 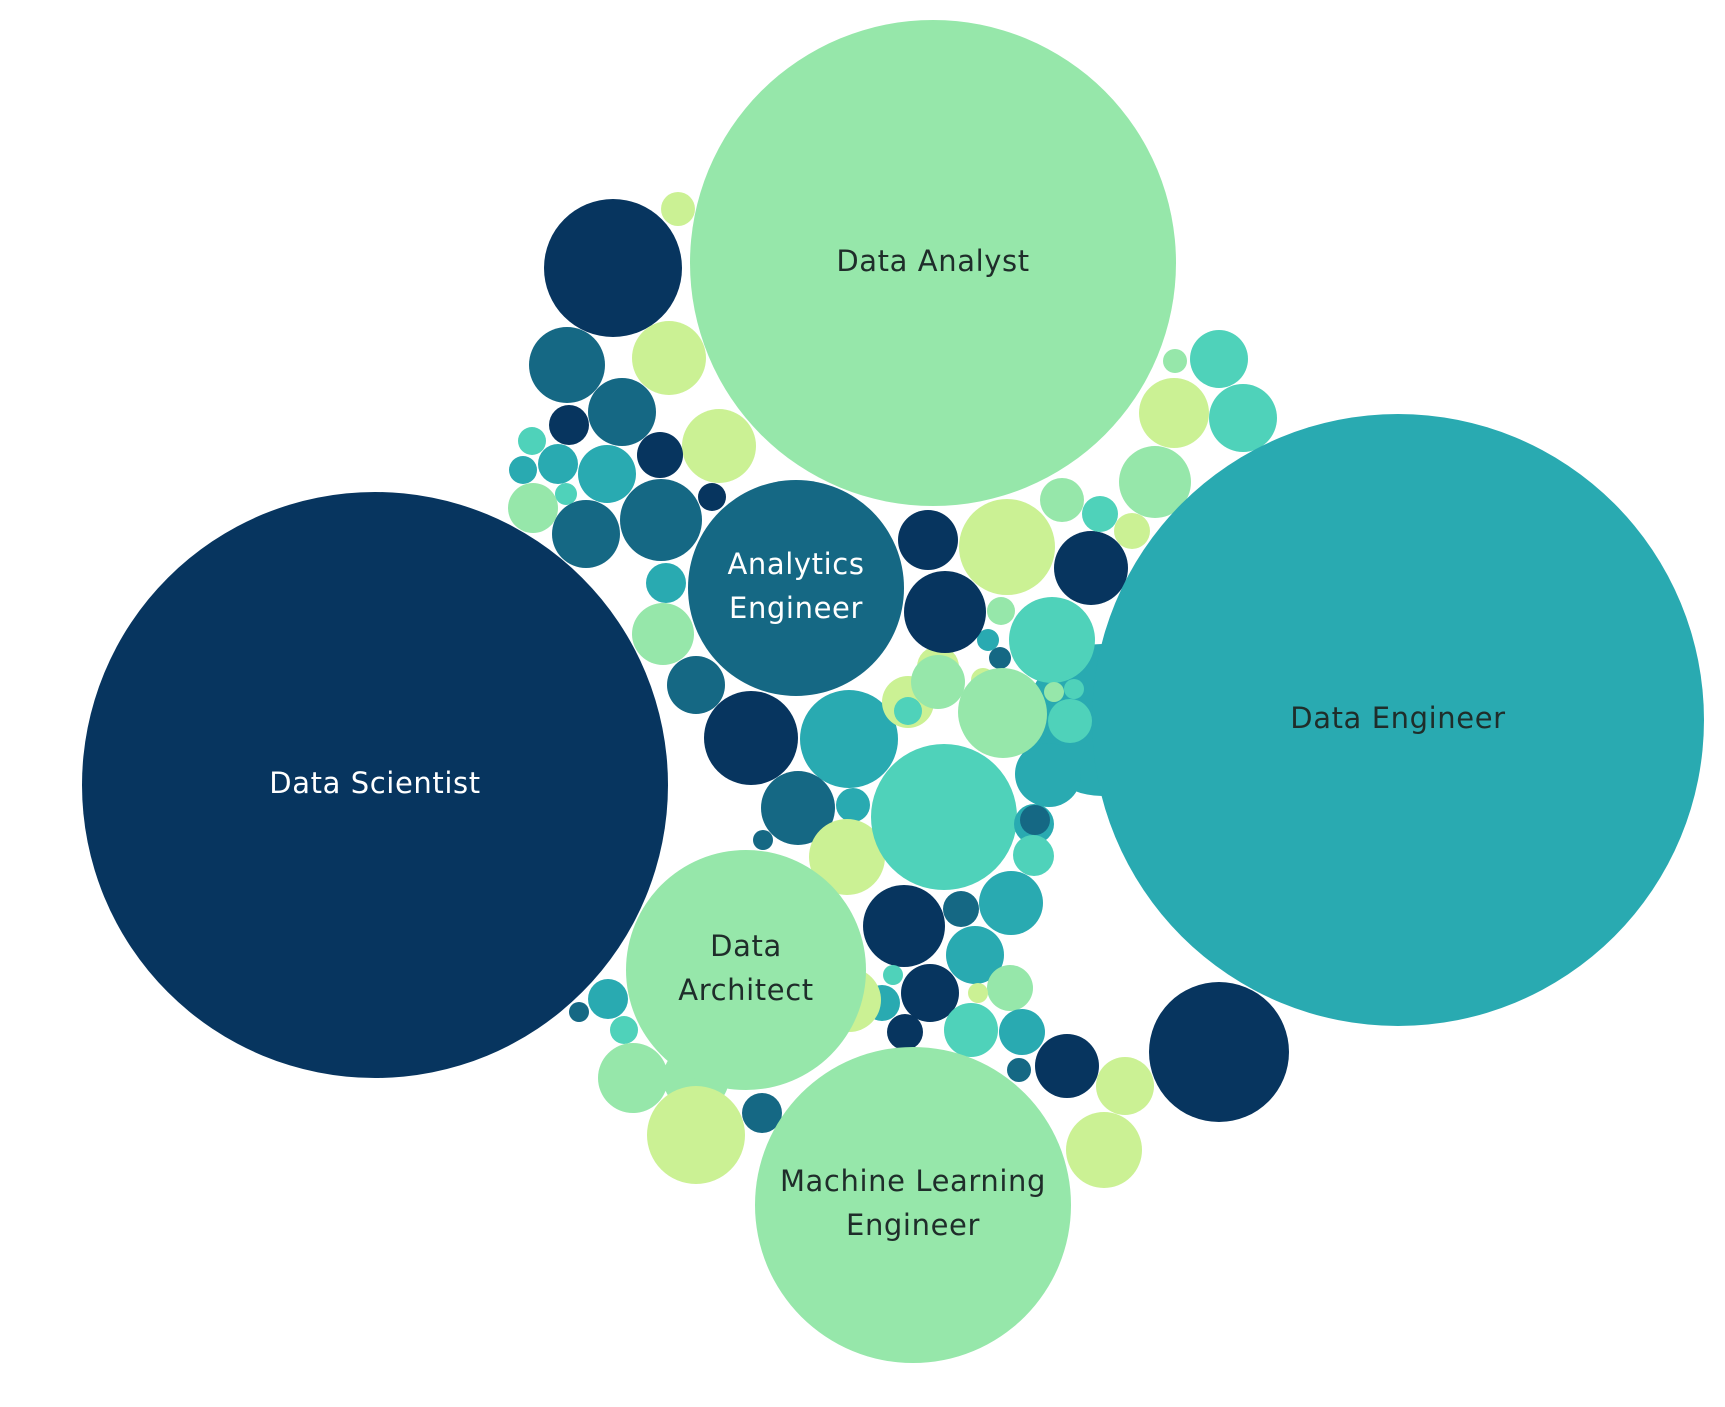 What do you see at coordinates (375, 785) in the screenshot?
I see `bubble-data-scientist` at bounding box center [375, 785].